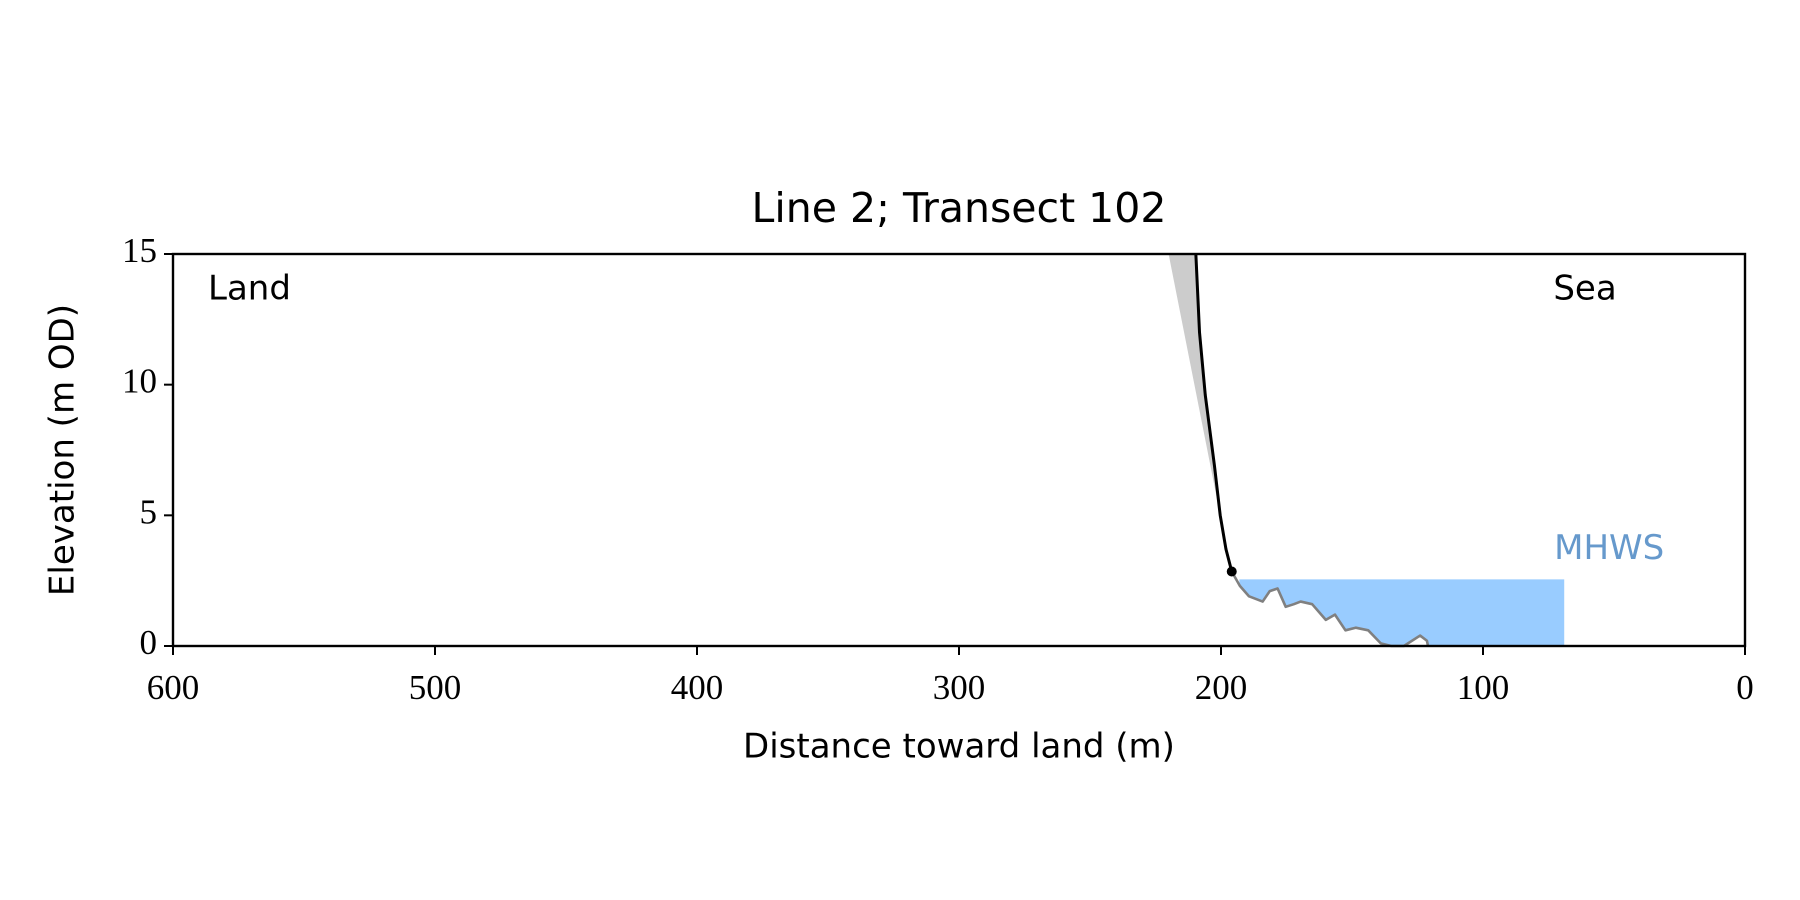  What do you see at coordinates (697, 687) in the screenshot?
I see `x-tick-label: 400` at bounding box center [697, 687].